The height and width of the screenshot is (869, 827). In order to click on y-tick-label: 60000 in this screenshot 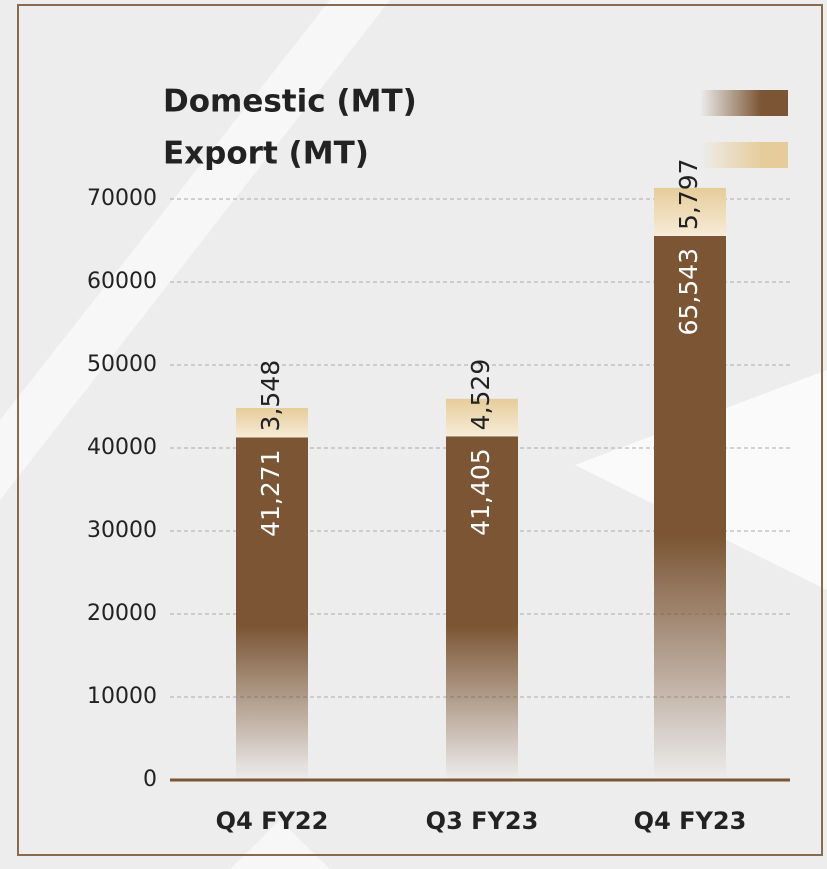, I will do `click(122, 281)`.